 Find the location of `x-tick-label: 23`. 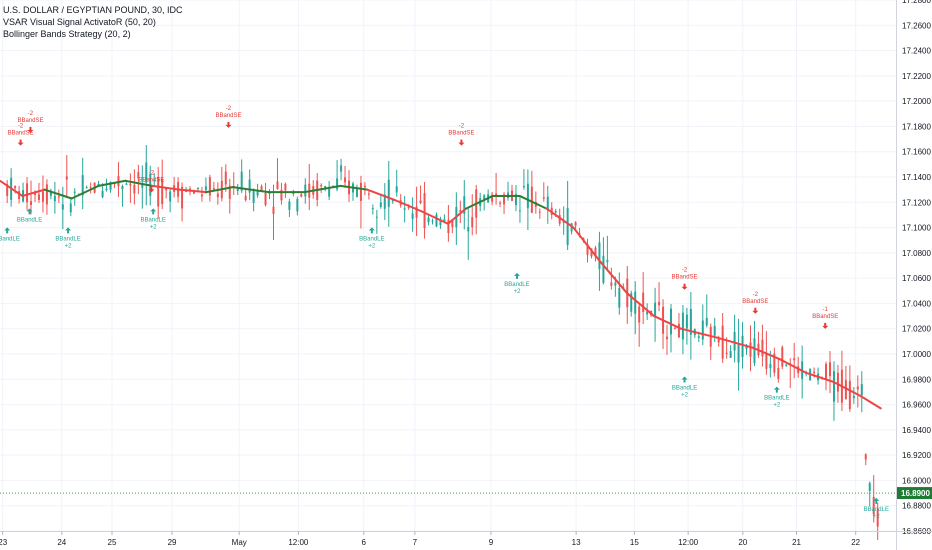

x-tick-label: 23 is located at coordinates (4, 542).